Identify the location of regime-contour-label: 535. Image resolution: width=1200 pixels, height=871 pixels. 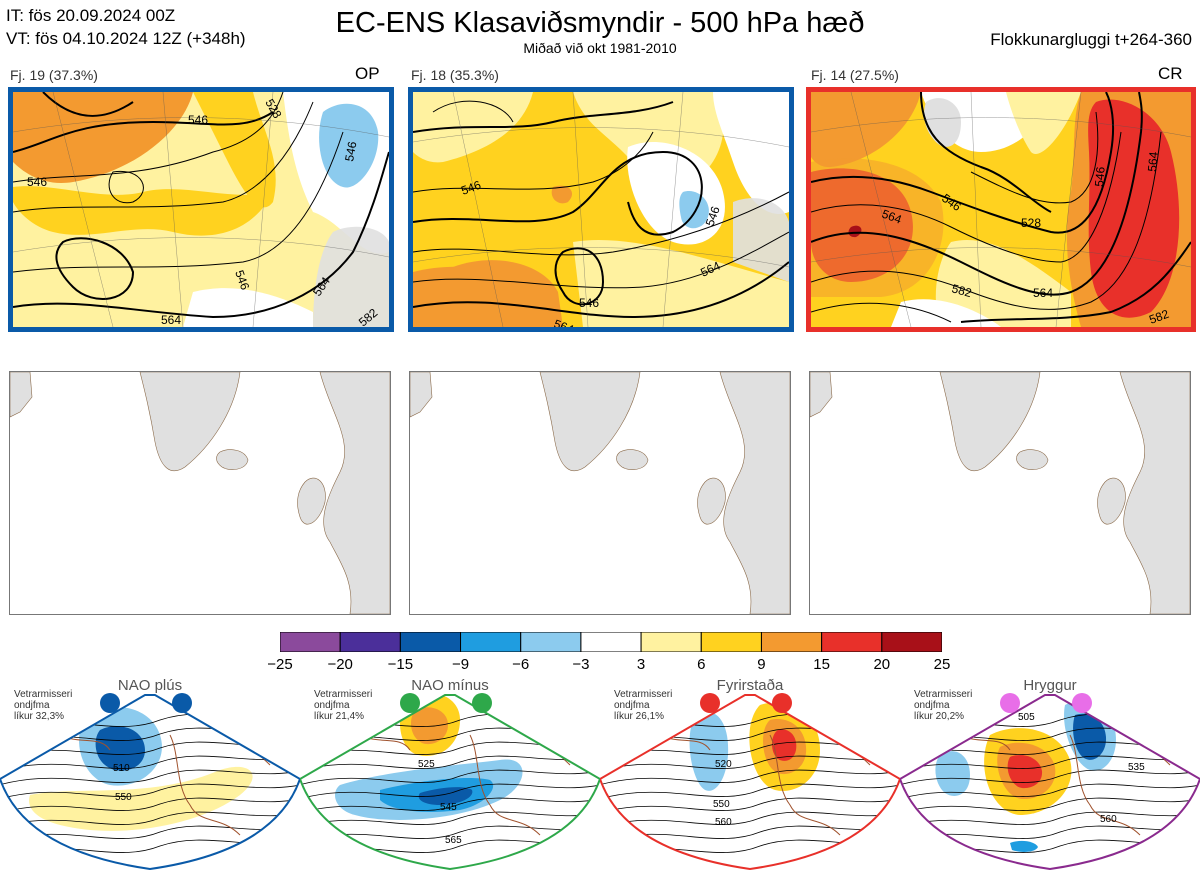
(1136, 767).